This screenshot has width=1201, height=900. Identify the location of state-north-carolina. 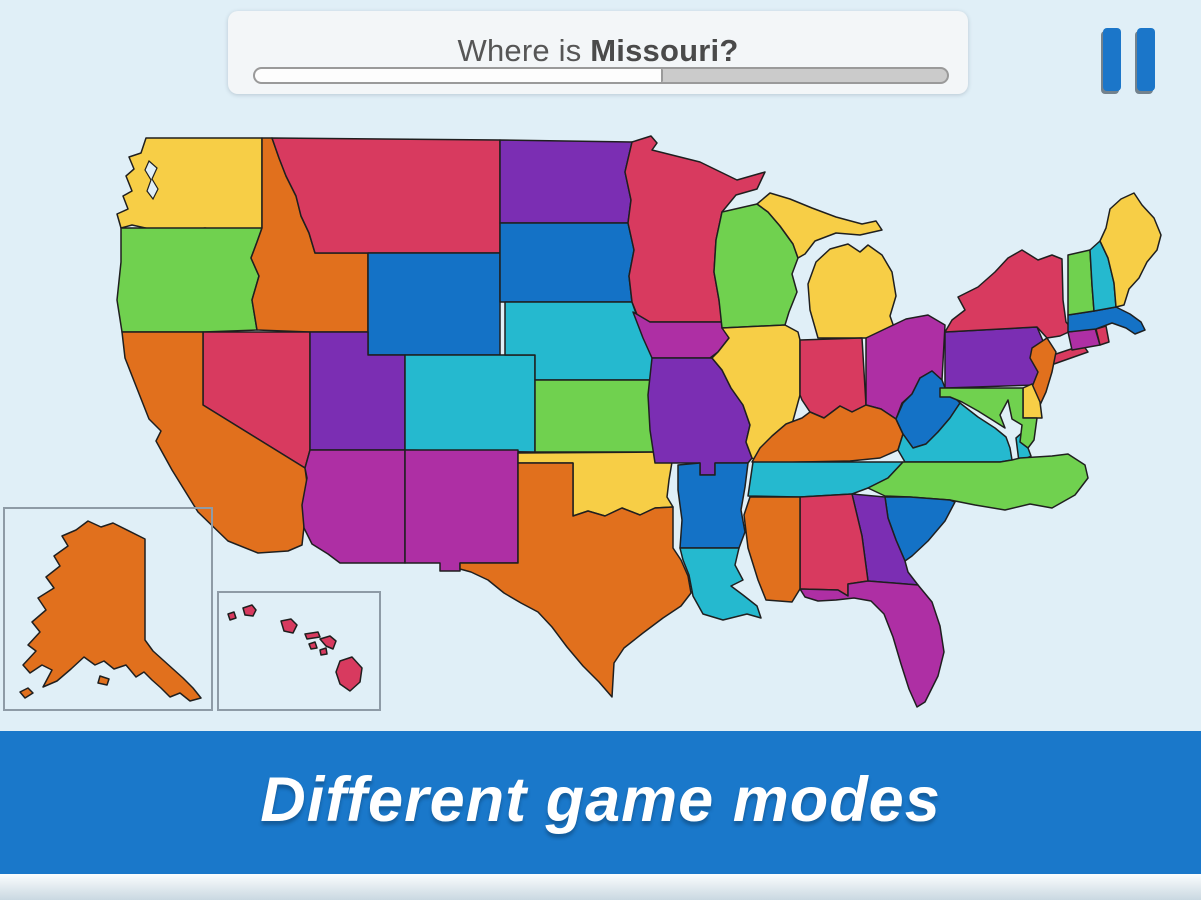
(978, 482).